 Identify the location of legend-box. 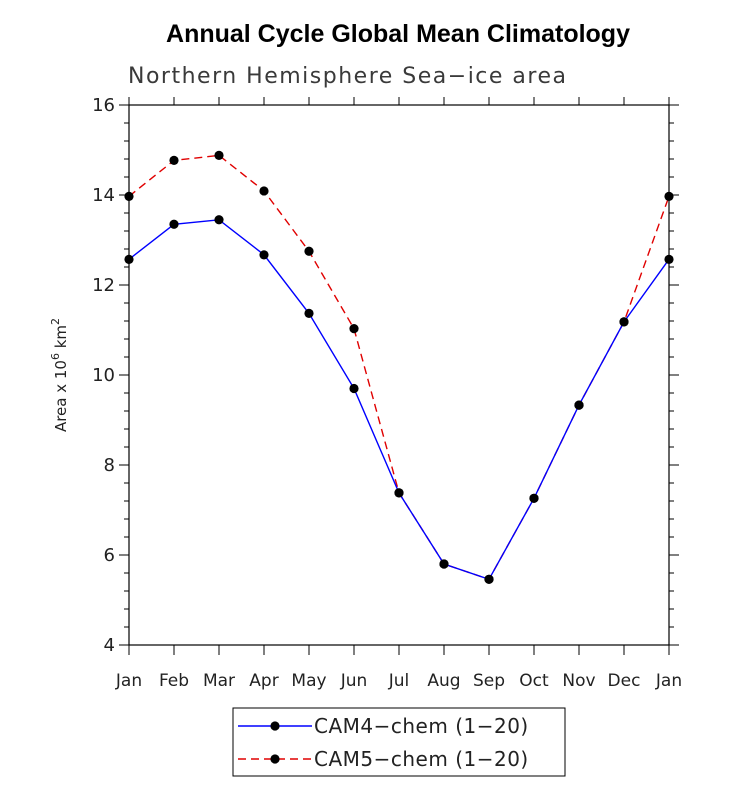
(399, 742).